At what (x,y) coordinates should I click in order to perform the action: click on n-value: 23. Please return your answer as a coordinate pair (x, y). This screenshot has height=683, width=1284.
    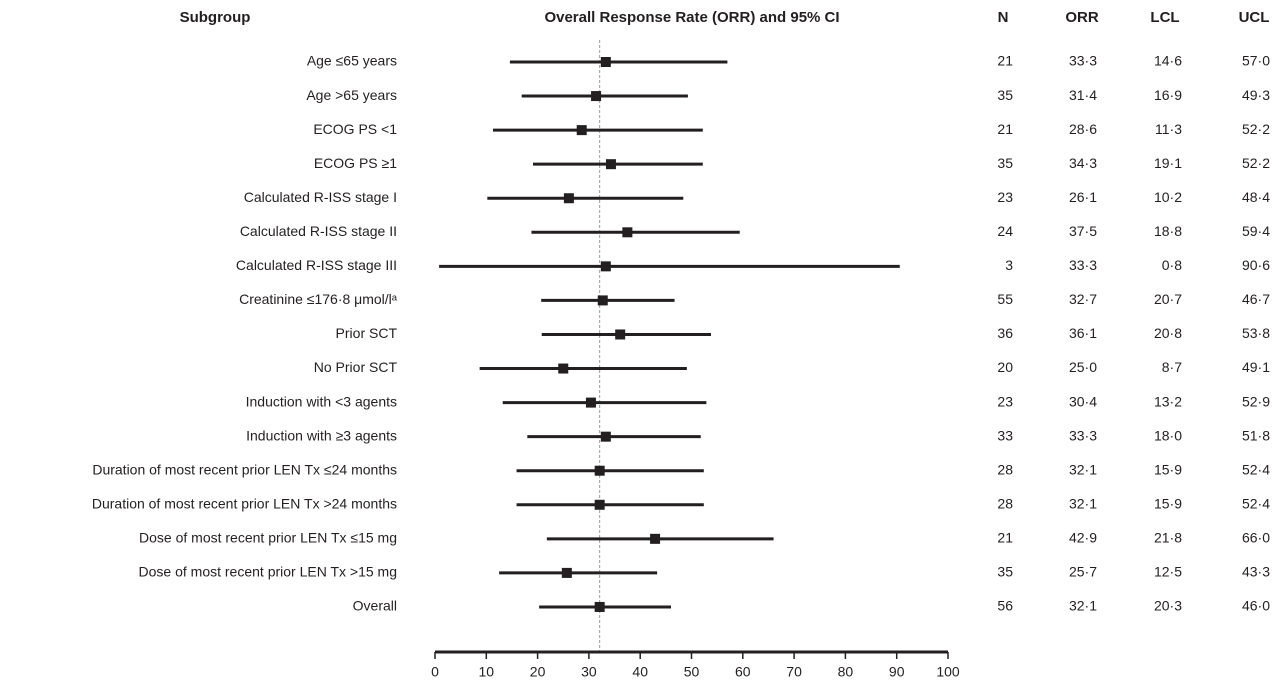
    Looking at the image, I should click on (1005, 401).